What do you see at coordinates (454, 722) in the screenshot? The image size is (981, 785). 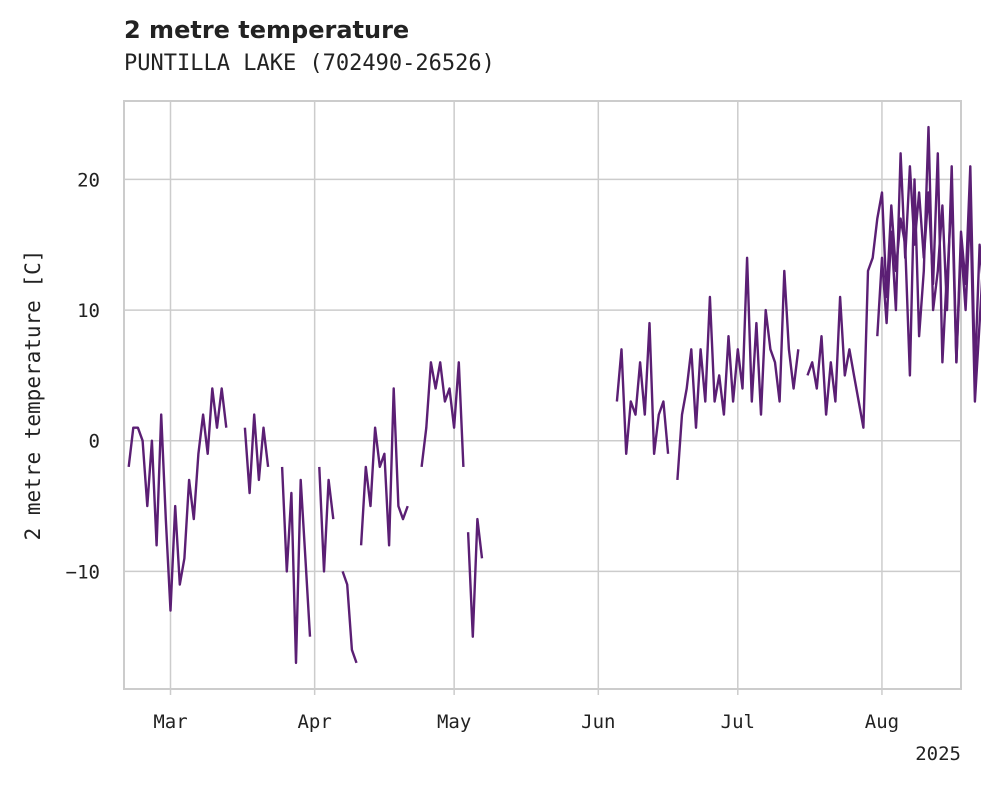 I see `x-tick-label: May` at bounding box center [454, 722].